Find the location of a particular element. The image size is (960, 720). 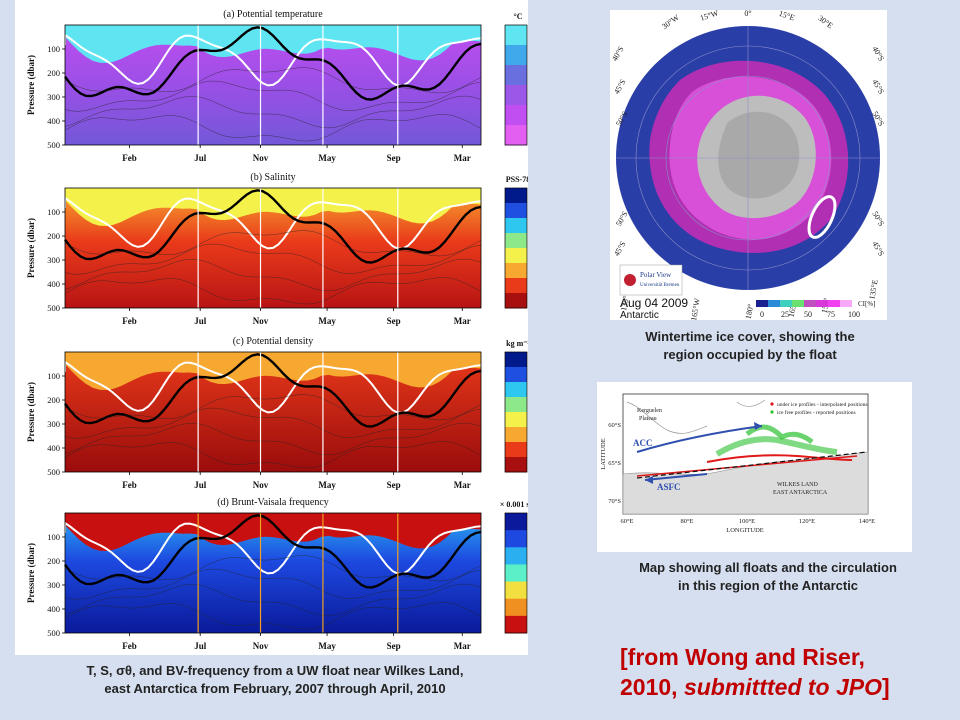

circulation-x-tick: 140°E is located at coordinates (867, 521).